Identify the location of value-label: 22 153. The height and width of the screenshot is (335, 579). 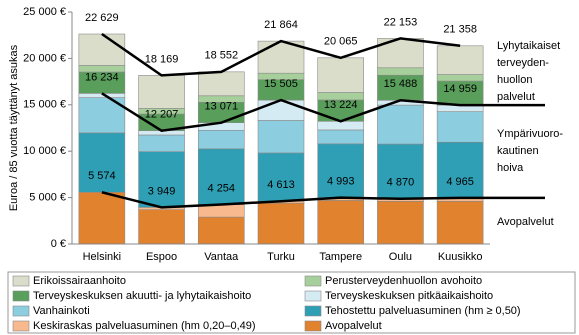
(401, 22).